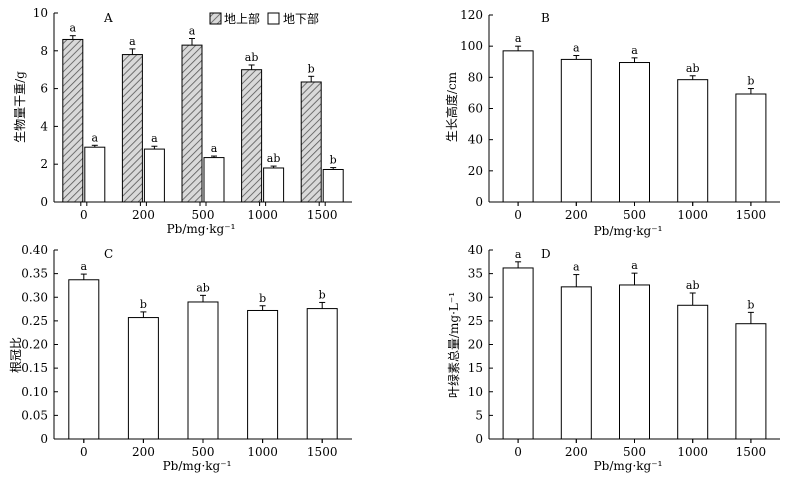 The image size is (786, 481). Describe the element at coordinates (750, 304) in the screenshot. I see `panel-d-significance-label: b` at that location.